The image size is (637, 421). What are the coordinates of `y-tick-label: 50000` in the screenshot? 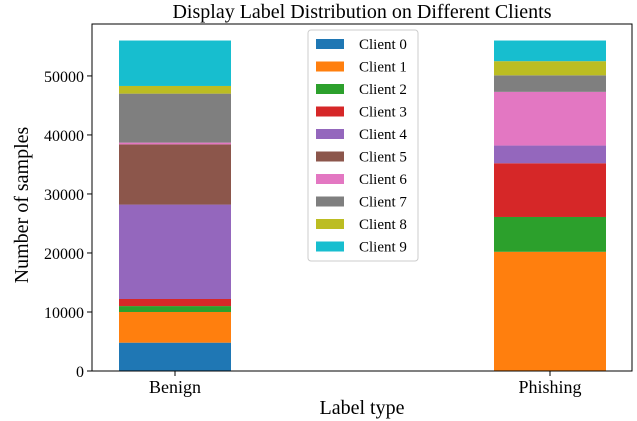 It's located at (64, 77).